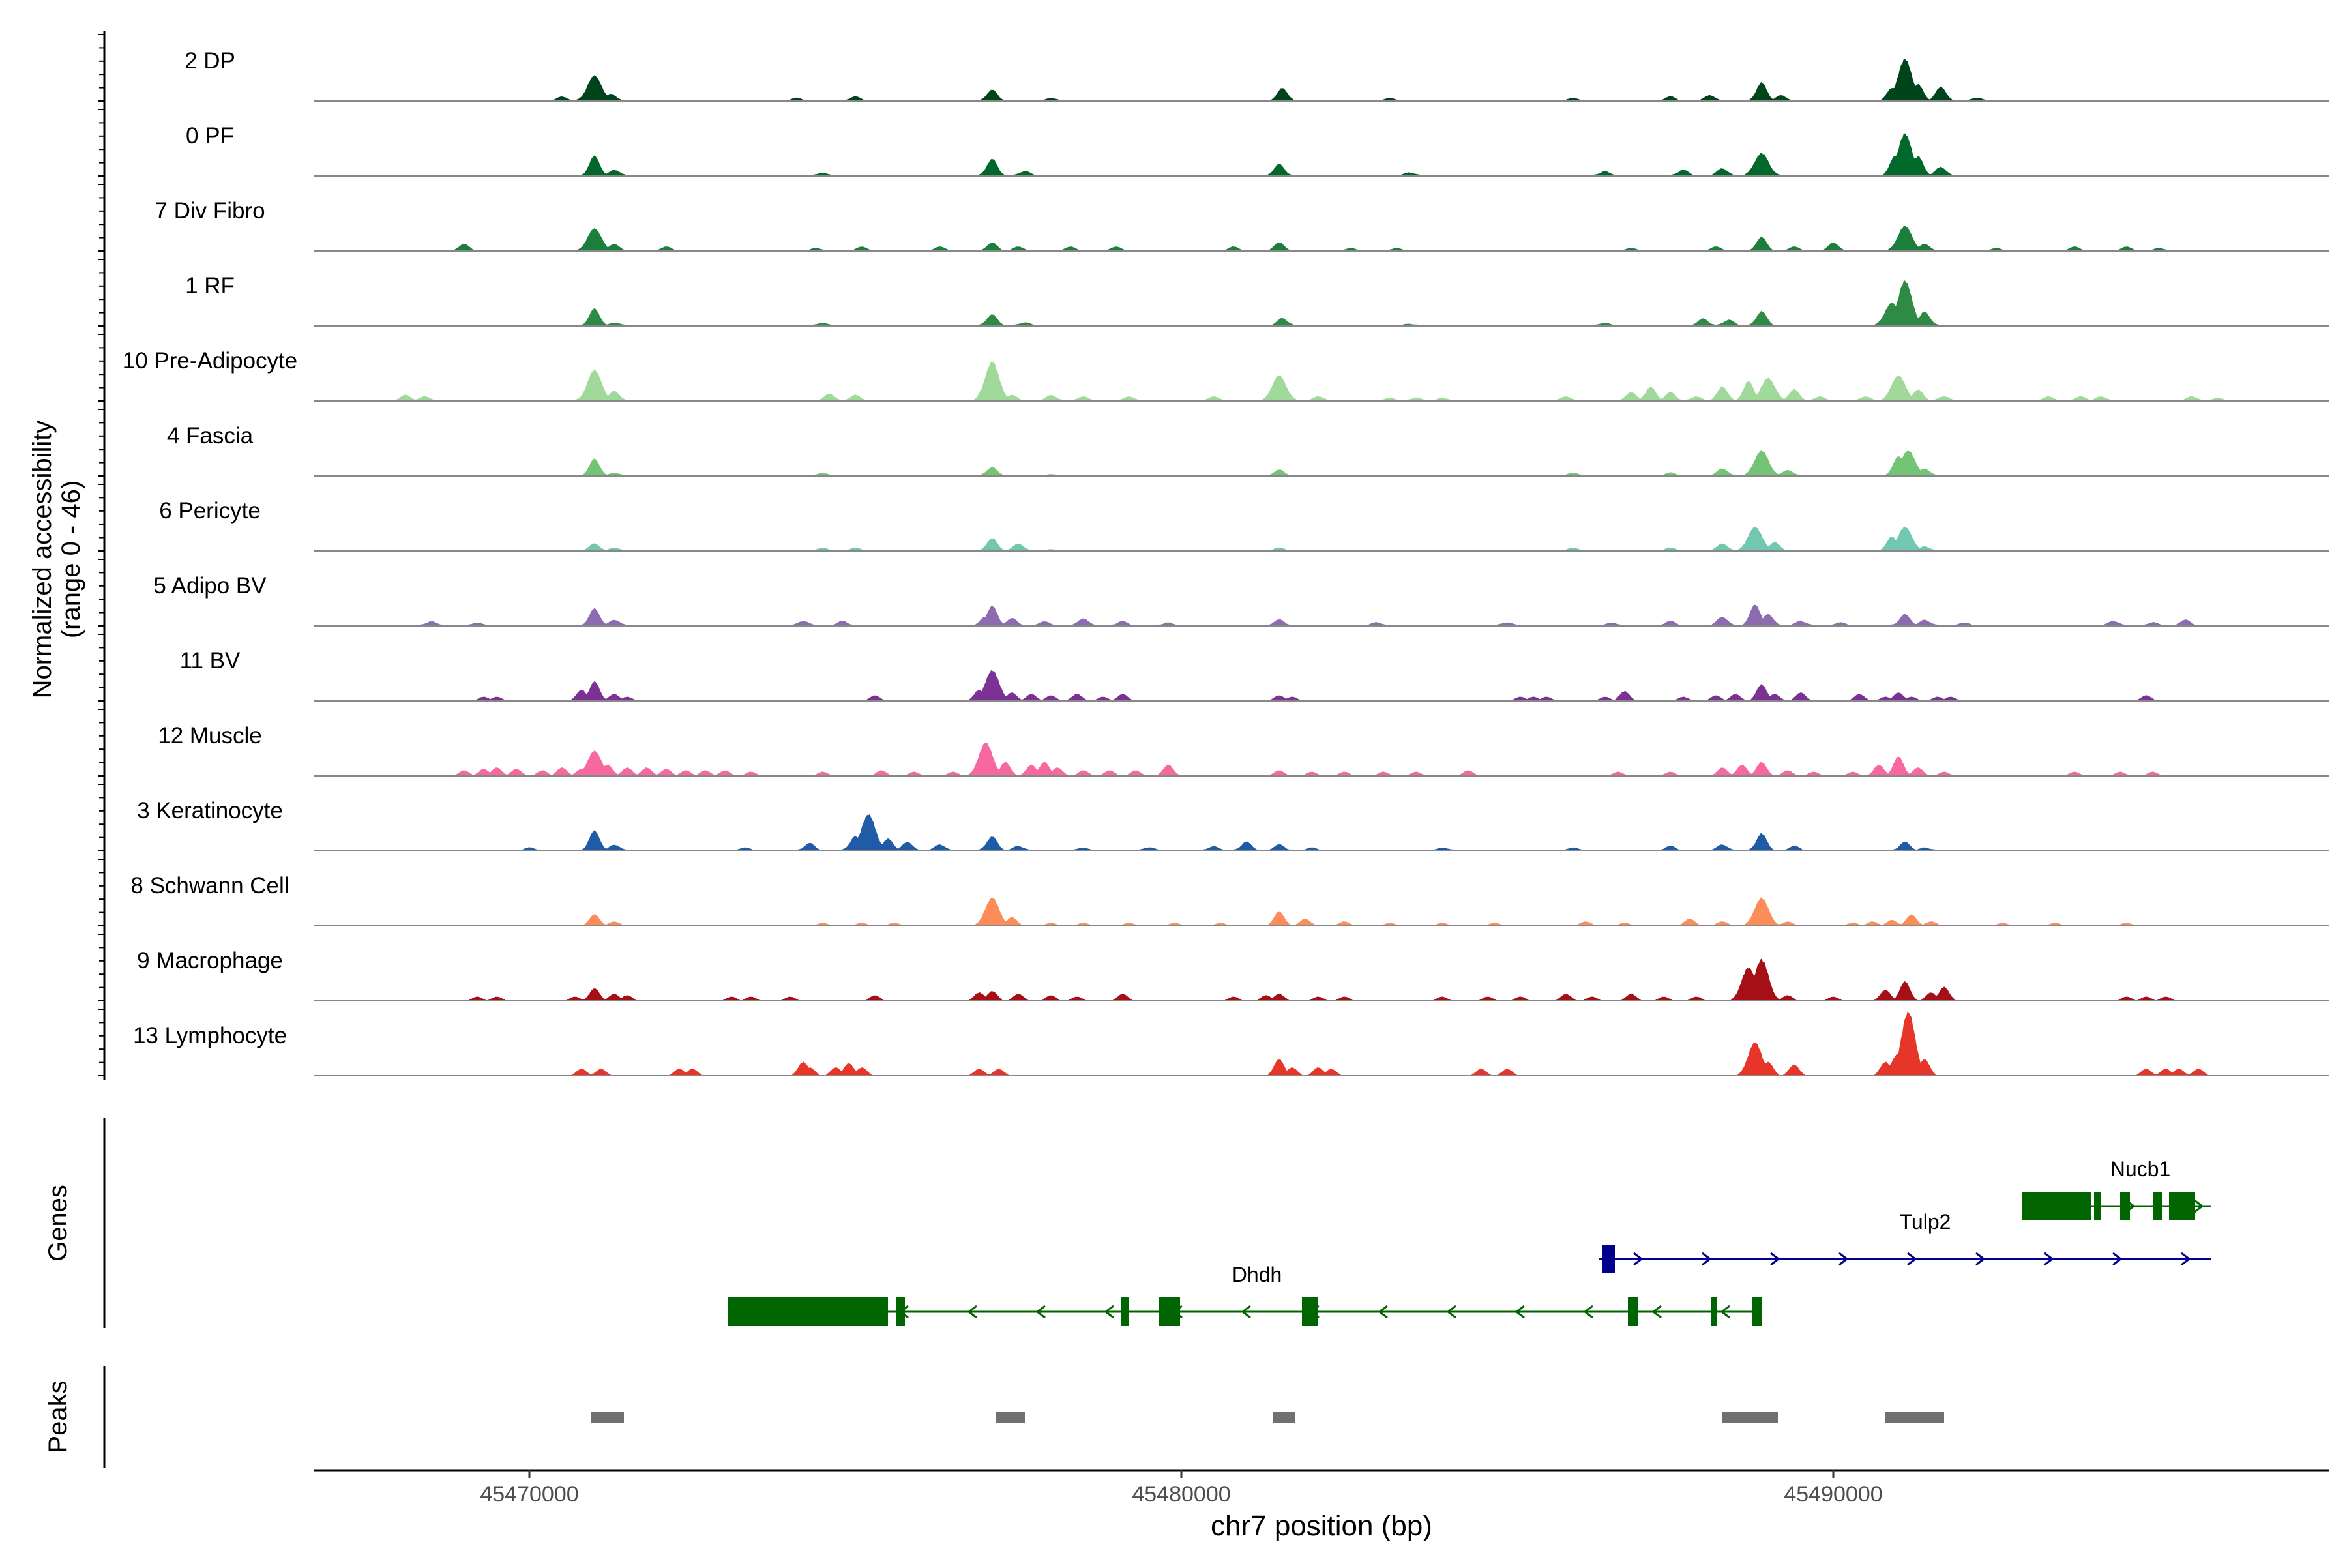  Describe the element at coordinates (210, 1036) in the screenshot. I see `track-label: 13 Lymphocyte` at that location.